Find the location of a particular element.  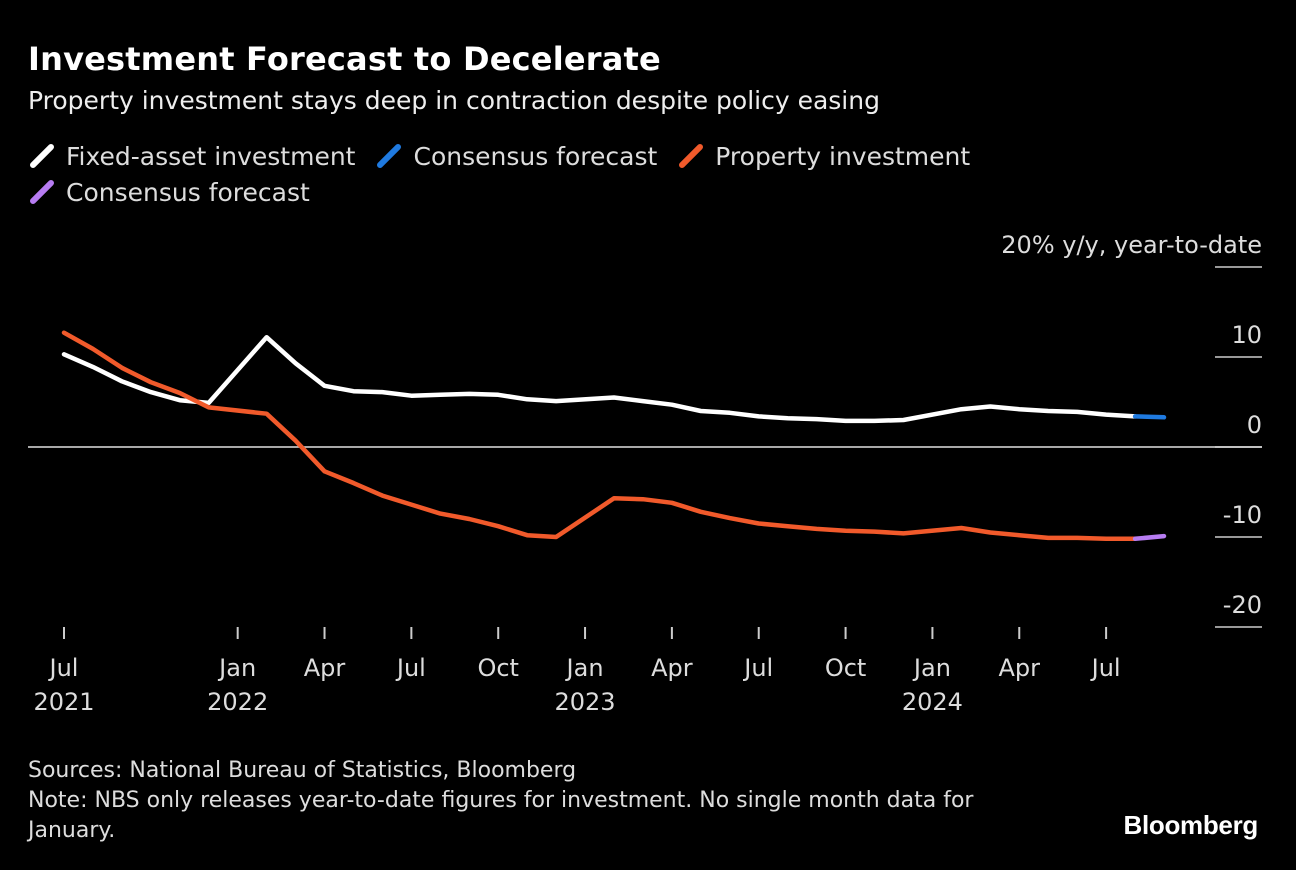

x-tick-year: 2023 is located at coordinates (585, 702).